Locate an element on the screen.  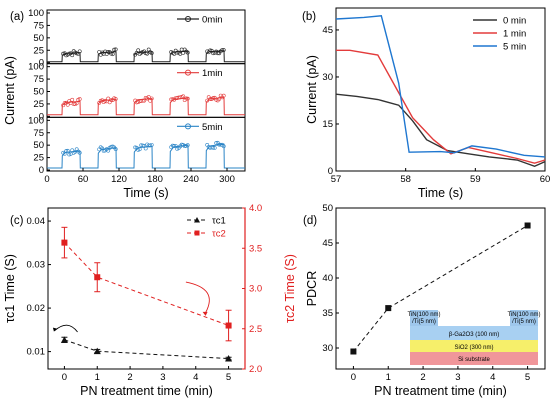
y2-tick-label: 2.5 is located at coordinates (255, 329).